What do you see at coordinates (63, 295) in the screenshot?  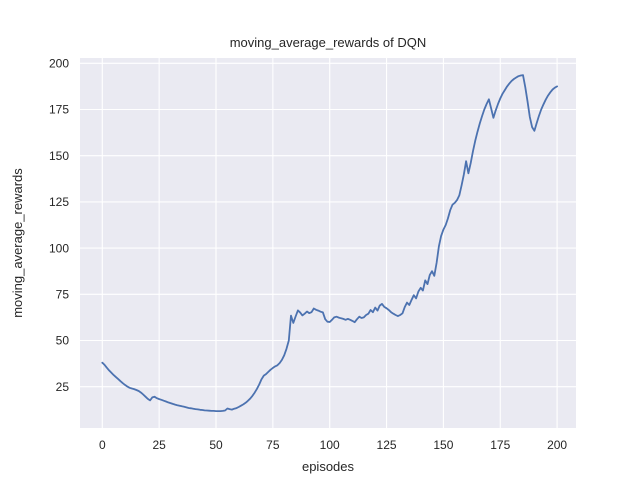 I see `y-tick-label: 75` at bounding box center [63, 295].